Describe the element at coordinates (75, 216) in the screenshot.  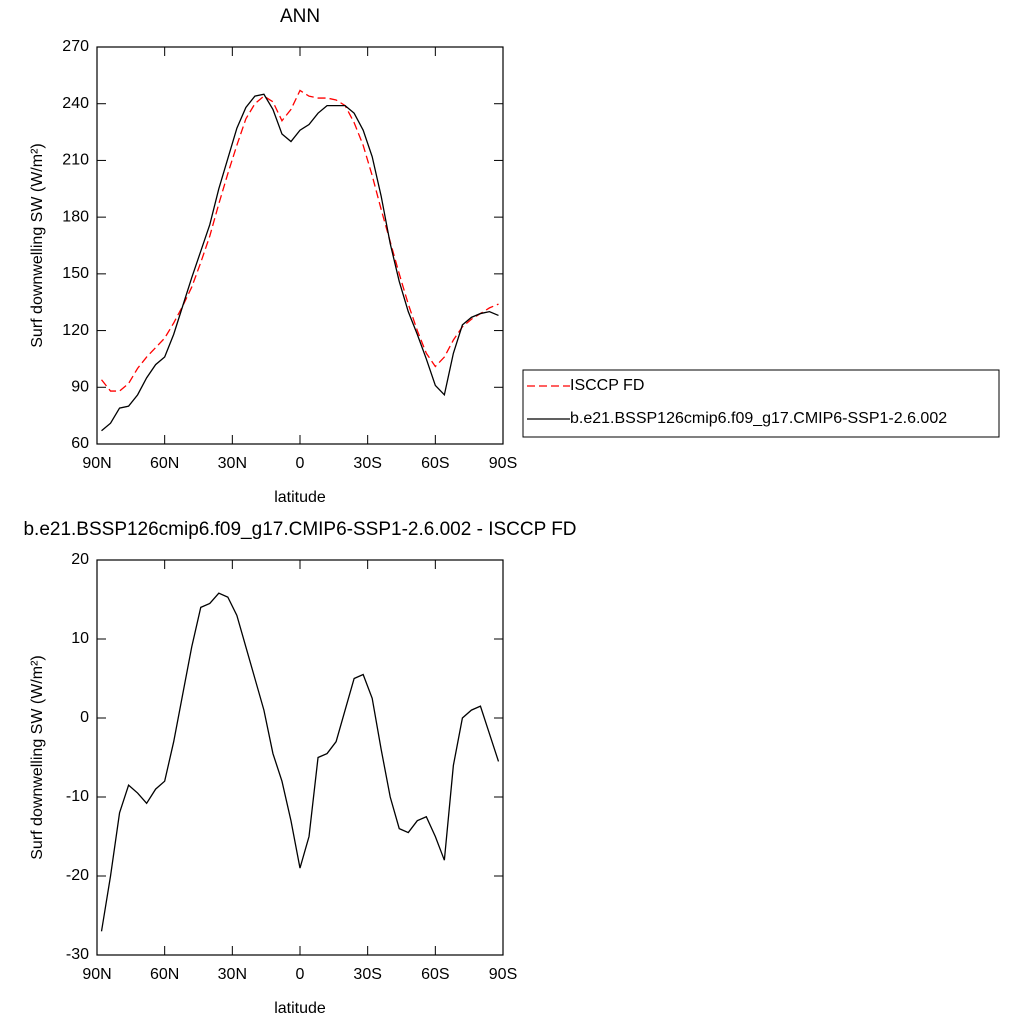
I see `y-tick-label: 180` at that location.